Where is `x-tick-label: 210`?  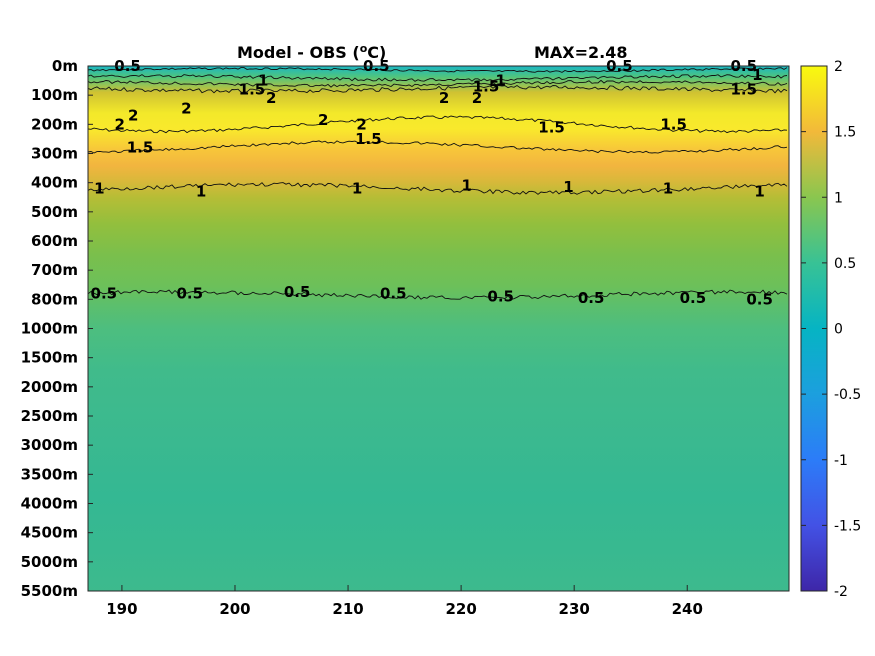
x-tick-label: 210 is located at coordinates (347, 609).